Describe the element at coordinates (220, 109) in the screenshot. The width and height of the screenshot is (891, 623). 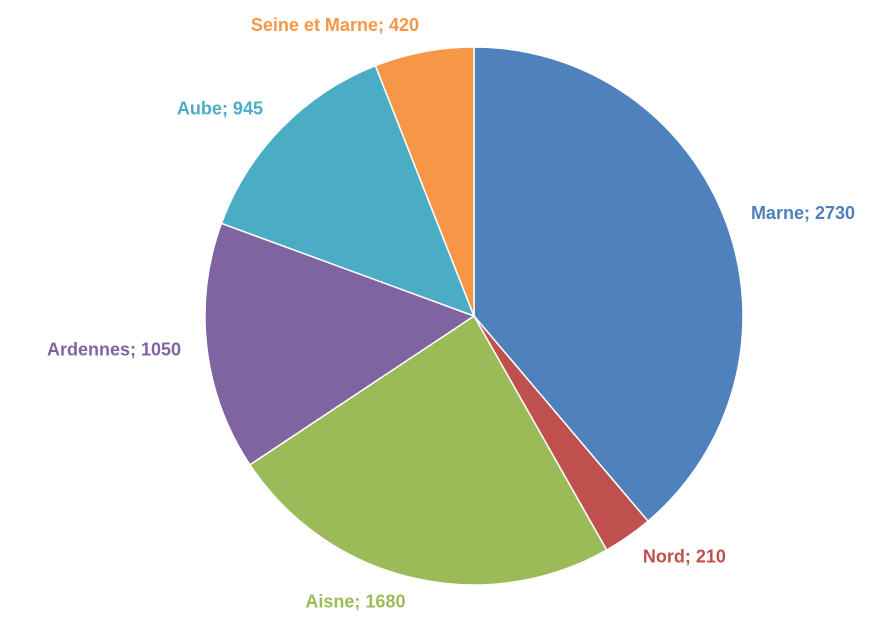
I see `data-label: Aube; 945` at that location.